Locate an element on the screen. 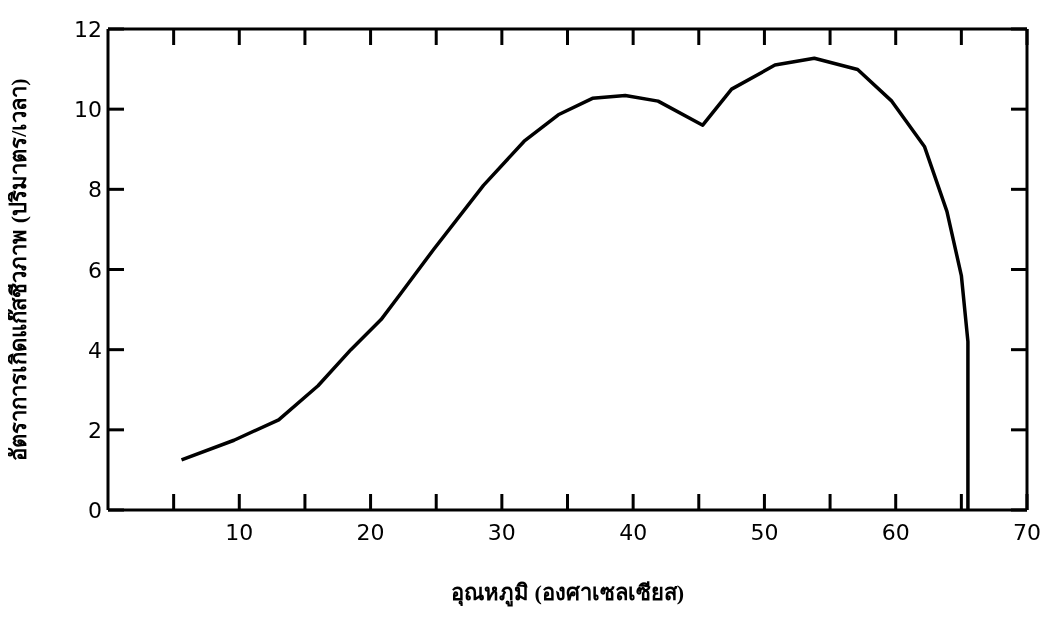 The image size is (1050, 628). y-tick-label: 10 is located at coordinates (88, 110).